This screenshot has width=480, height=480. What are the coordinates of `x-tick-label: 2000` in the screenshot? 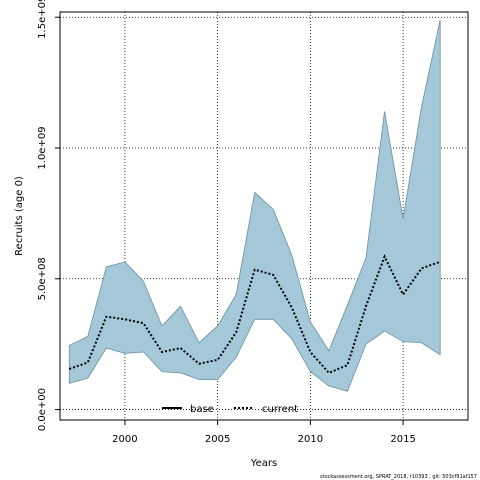 It's located at (124, 439).